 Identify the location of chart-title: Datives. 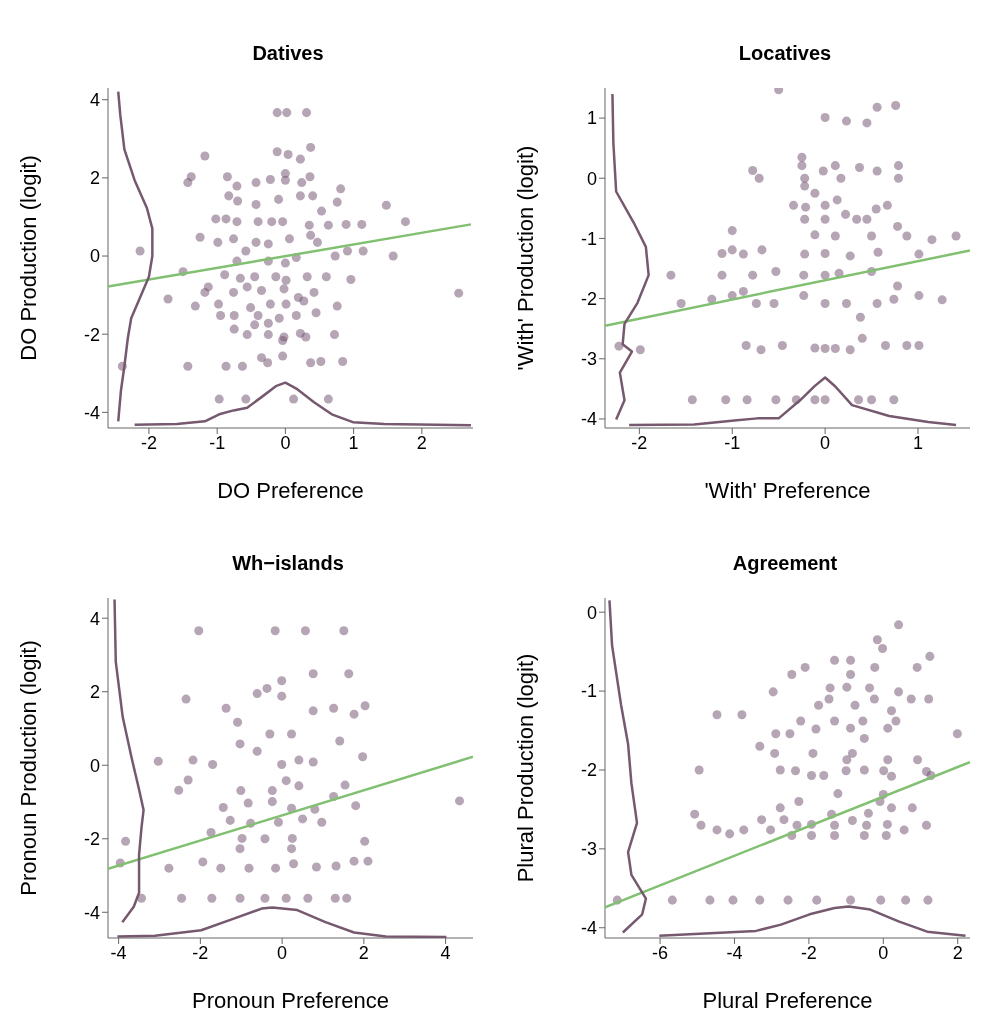
(288, 53).